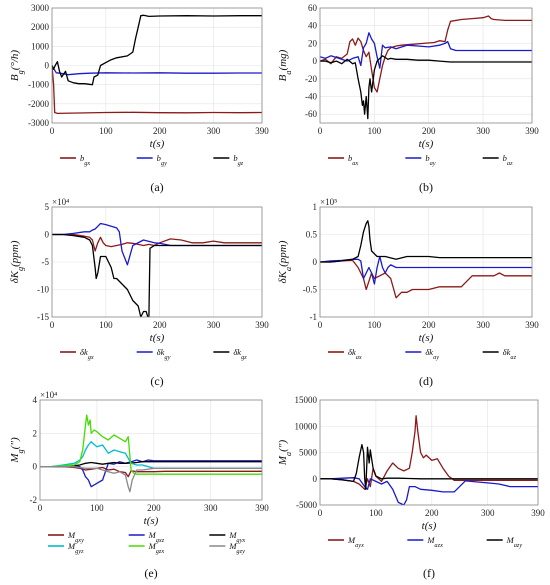 This screenshot has width=550, height=585. What do you see at coordinates (285, 453) in the screenshot?
I see `y-axis-label: Ma(")` at bounding box center [285, 453].